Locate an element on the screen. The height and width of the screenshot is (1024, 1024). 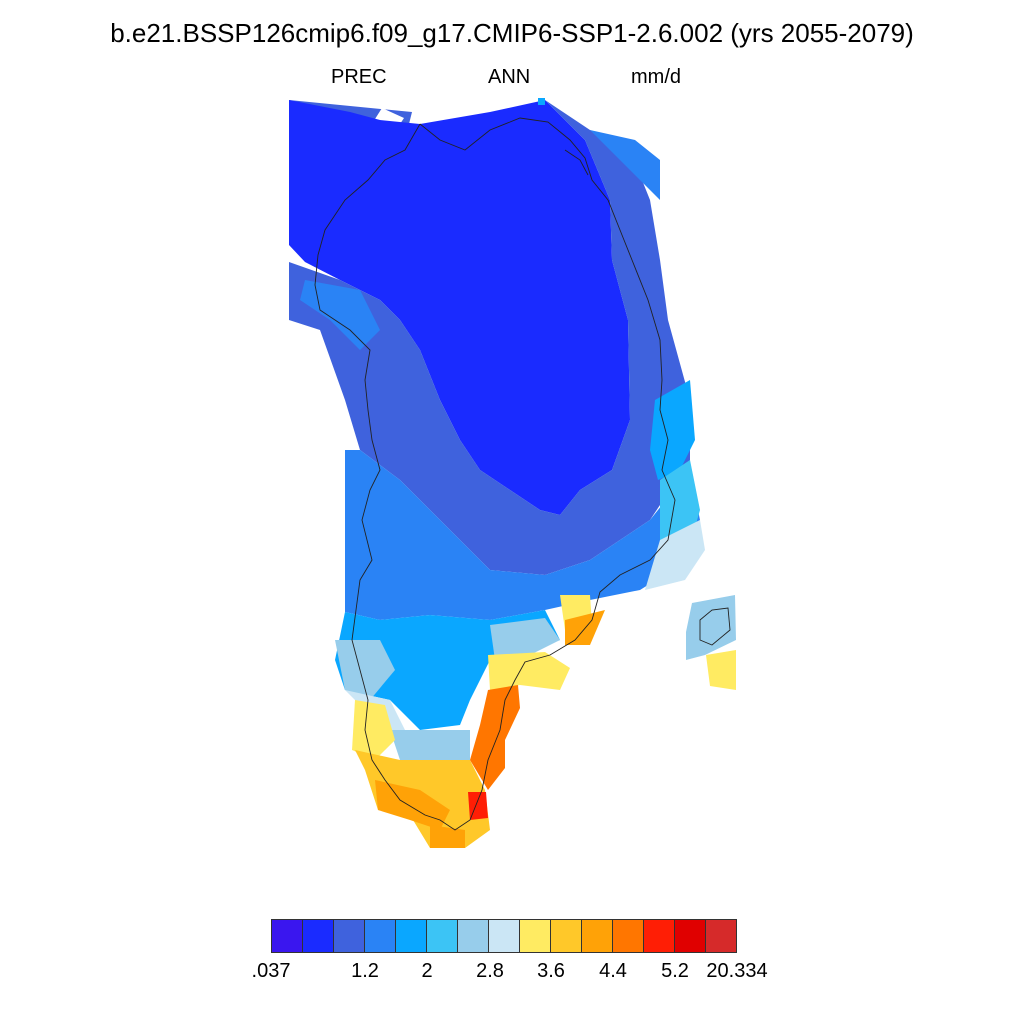
colorbar-tick-label: 2 is located at coordinates (427, 971).